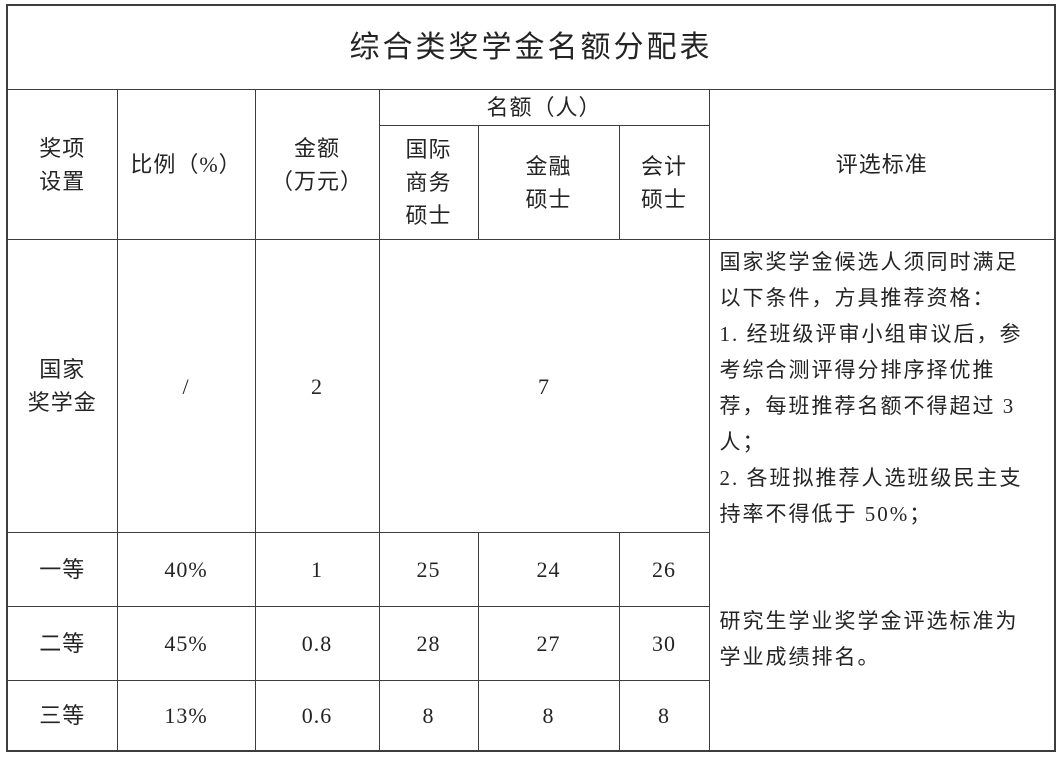 The height and width of the screenshot is (757, 1064). What do you see at coordinates (428, 569) in the screenshot?
I see `cell-tier1-quota-ib: 25` at bounding box center [428, 569].